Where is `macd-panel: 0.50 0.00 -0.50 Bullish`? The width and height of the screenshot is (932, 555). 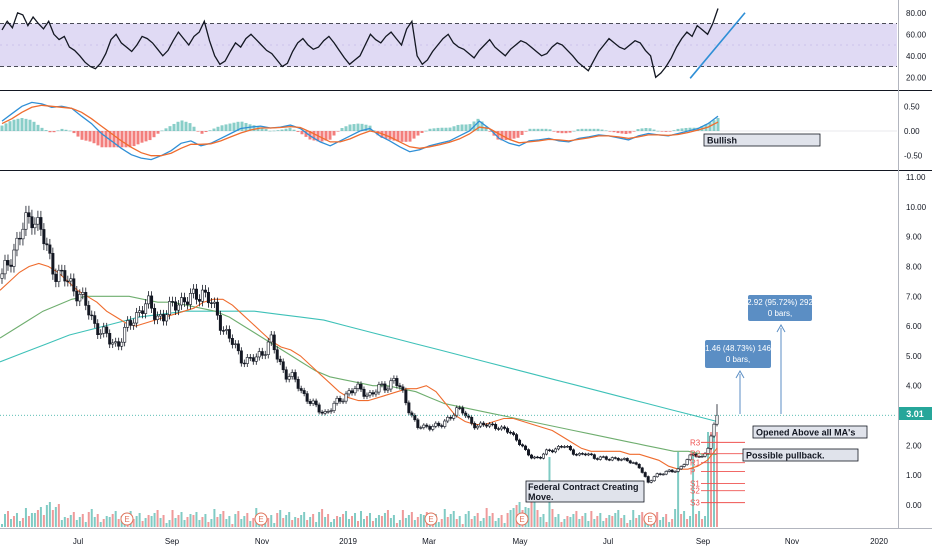
macd-panel: 0.50 0.00 -0.50 Bullish is located at coordinates (461, 131).